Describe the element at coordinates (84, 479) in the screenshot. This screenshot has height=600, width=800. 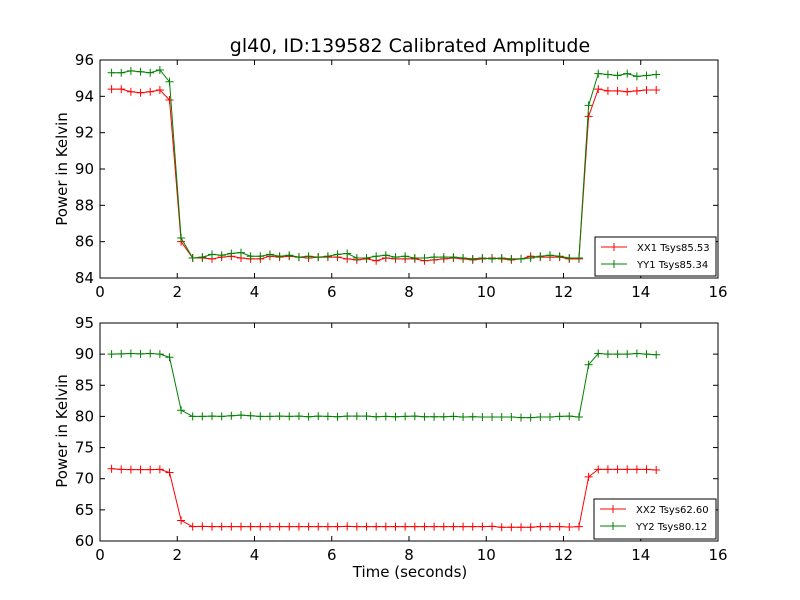
I see `bottom-y-tick-label: 70` at that location.